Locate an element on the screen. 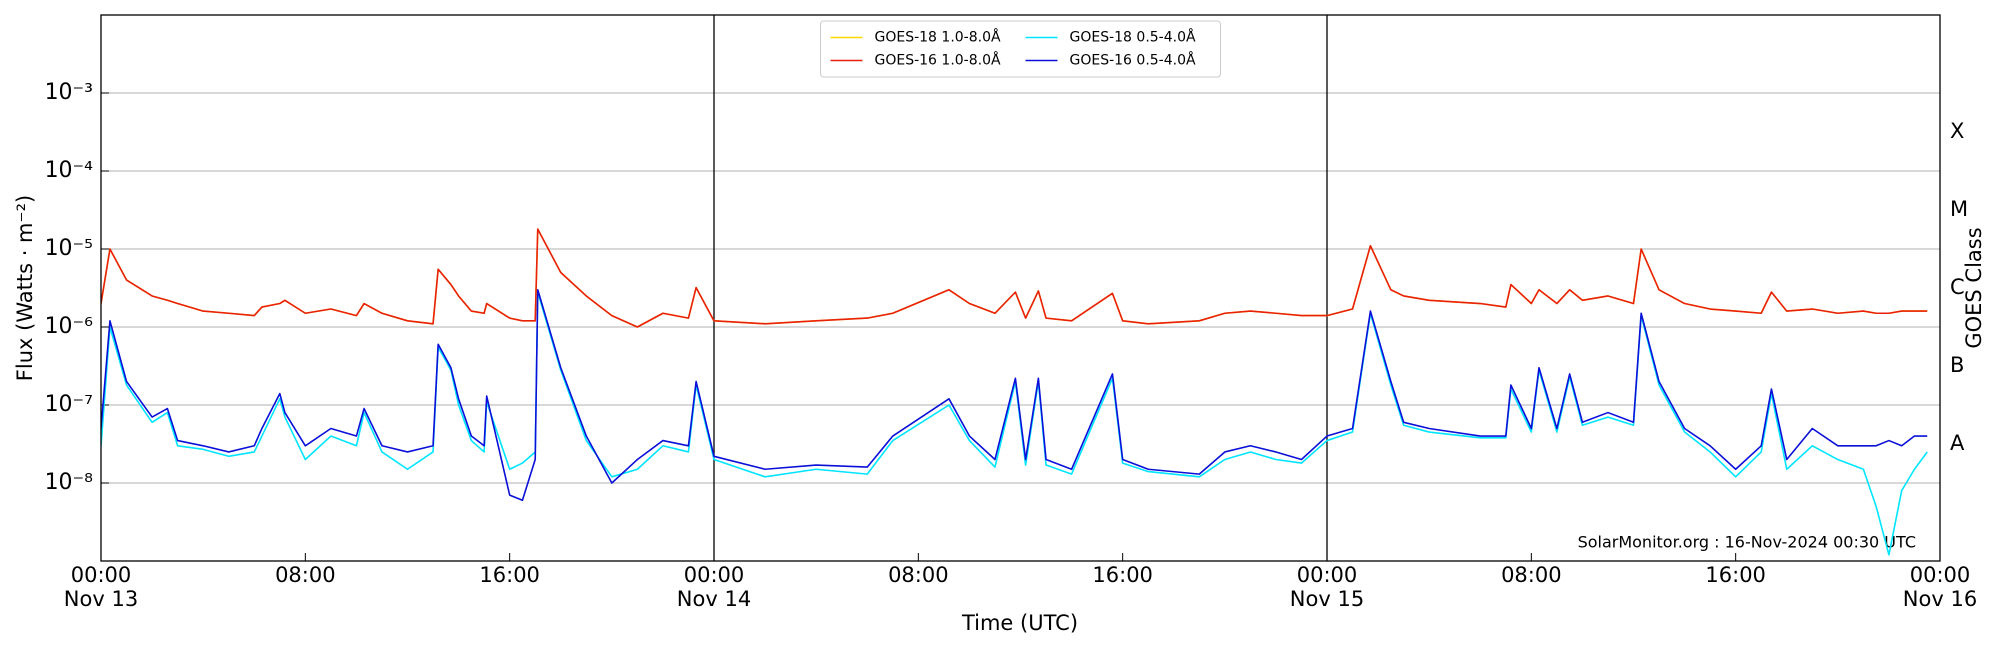 Image resolution: width=2000 pixels, height=654 pixels. x-tick-label: Nov 15 is located at coordinates (1327, 599).